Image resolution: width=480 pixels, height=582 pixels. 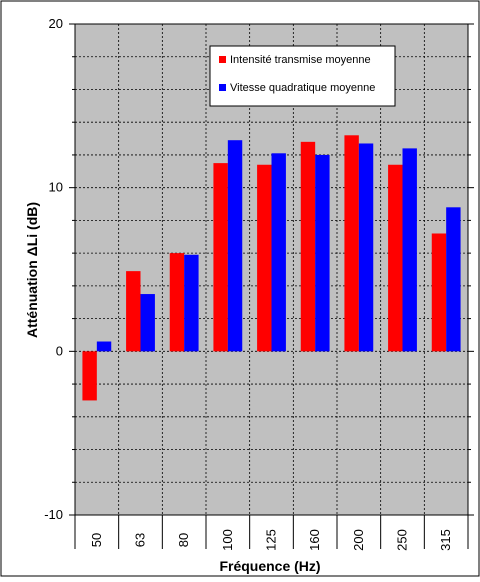 I want to click on x-tick-label: 125, so click(x=271, y=540).